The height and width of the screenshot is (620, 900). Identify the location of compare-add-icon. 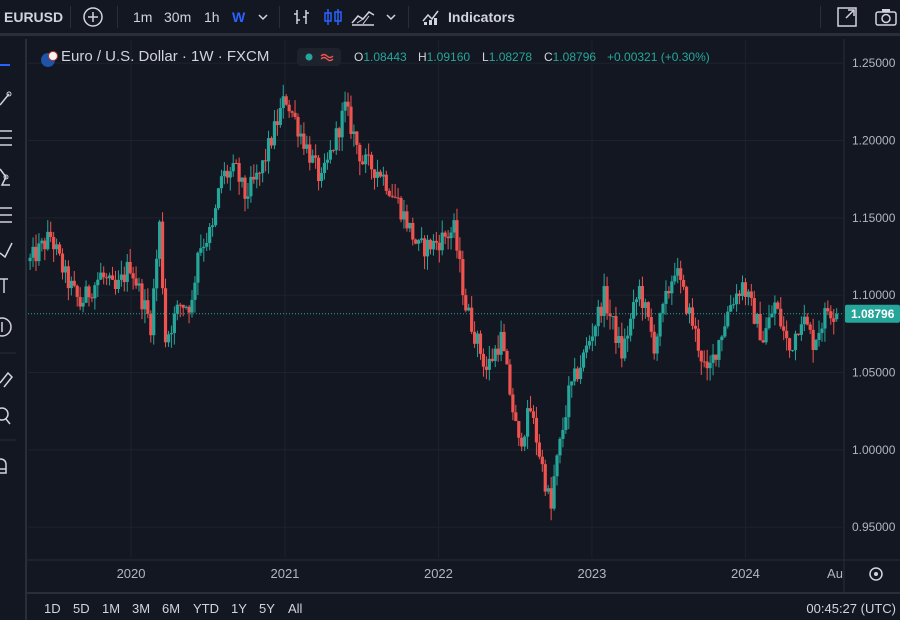
(93, 16).